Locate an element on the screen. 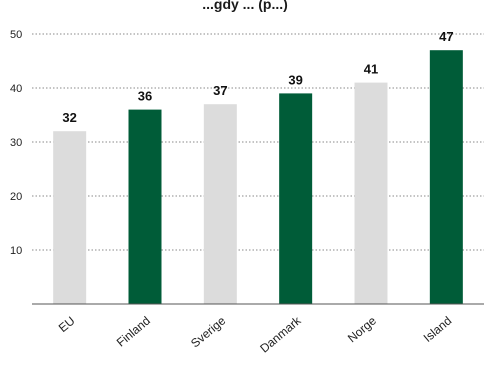 Image resolution: width=491 pixels, height=365 pixels. y-tick-label: 40 is located at coordinates (16, 89).